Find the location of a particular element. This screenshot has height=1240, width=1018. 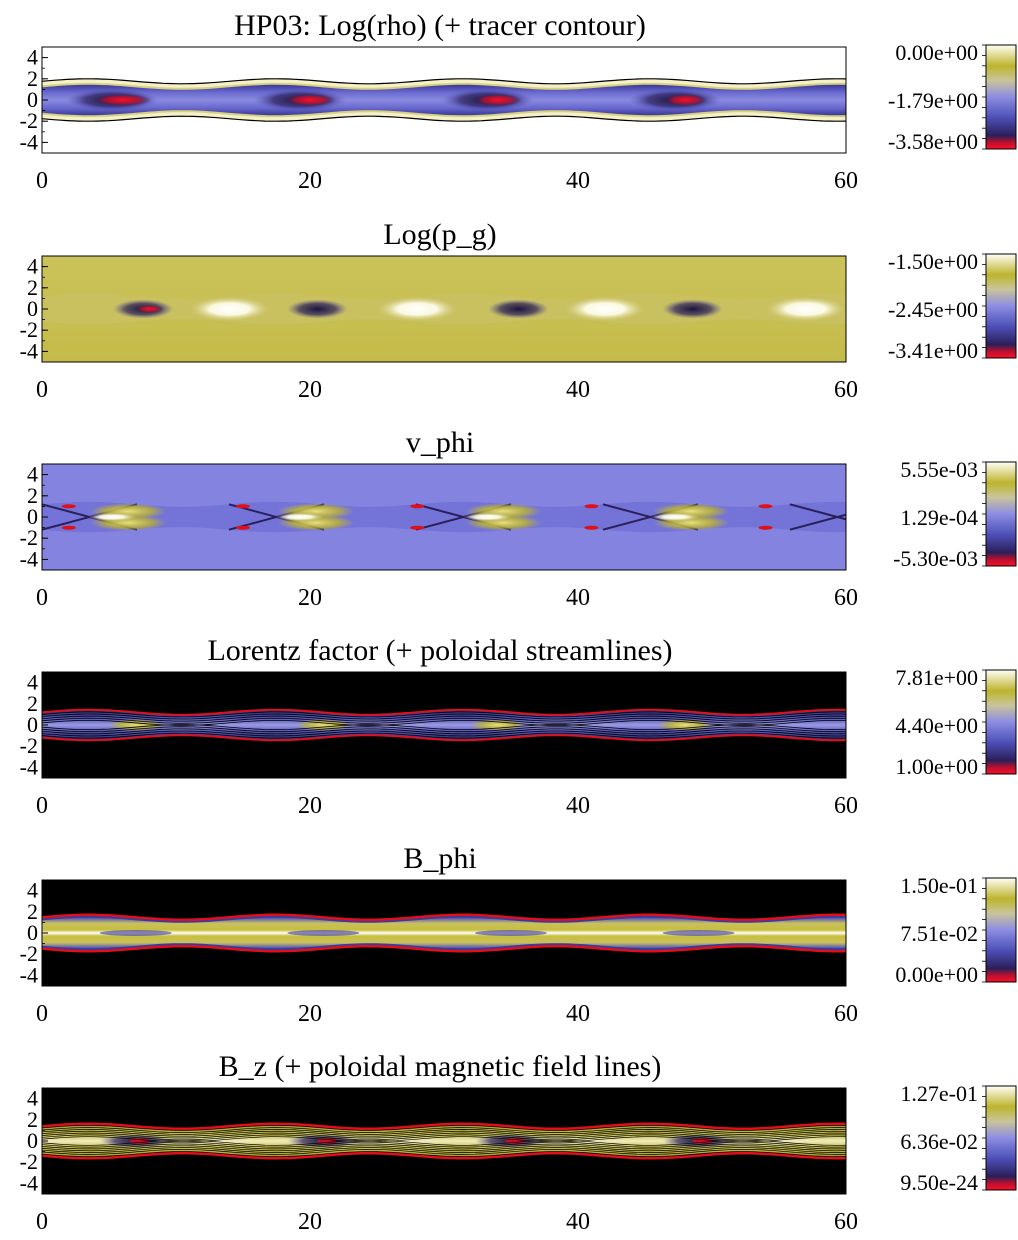

colorbar-label: 1.00e+00 is located at coordinates (936, 766).